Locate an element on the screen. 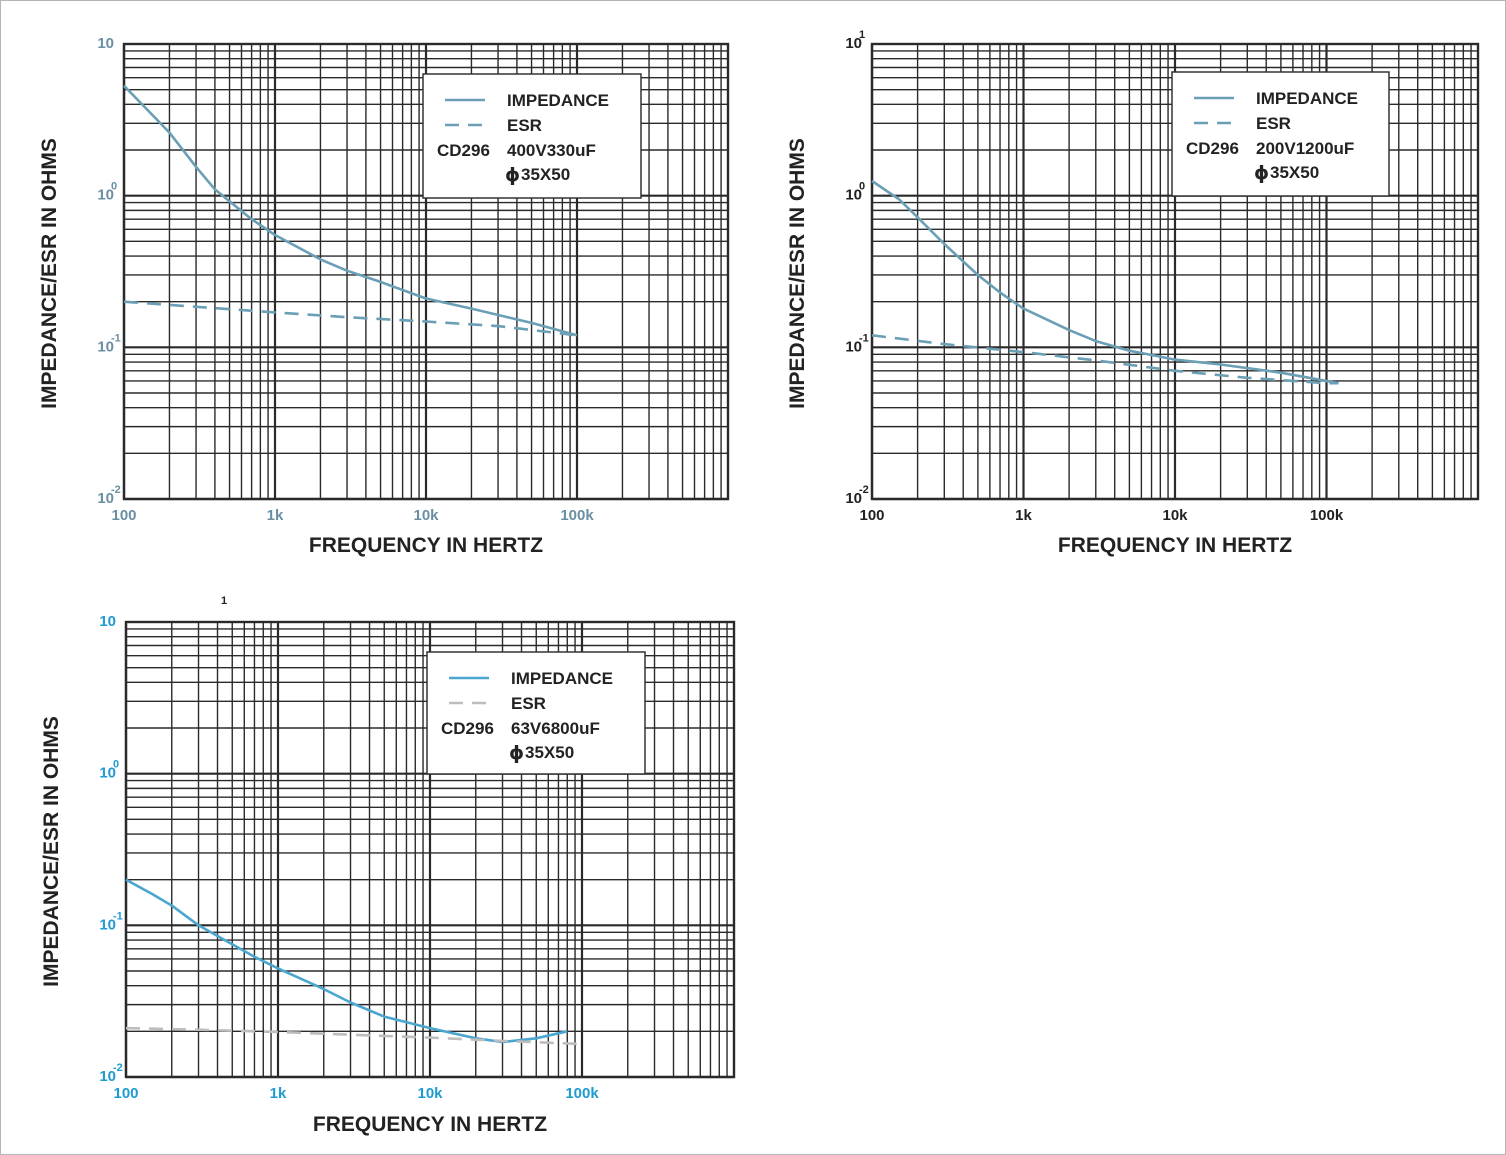  legend: IMPEDANCE ESR CD296 63V6800uF ϕ 35X50 is located at coordinates (536, 713).